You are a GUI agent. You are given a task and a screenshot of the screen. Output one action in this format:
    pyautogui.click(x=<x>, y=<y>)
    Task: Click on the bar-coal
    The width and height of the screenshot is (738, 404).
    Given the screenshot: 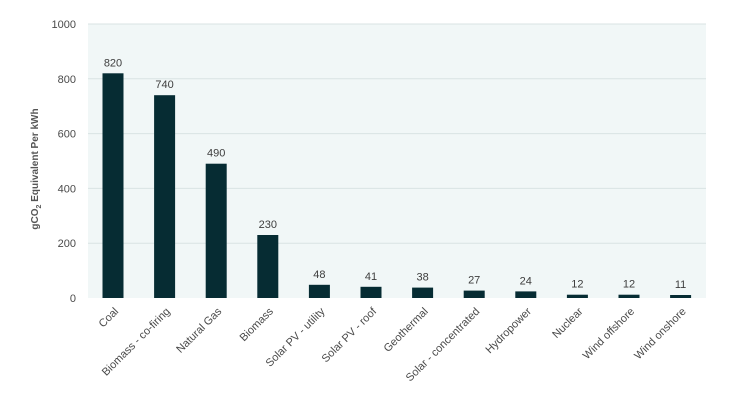 What is the action you would take?
    pyautogui.click(x=113, y=185)
    